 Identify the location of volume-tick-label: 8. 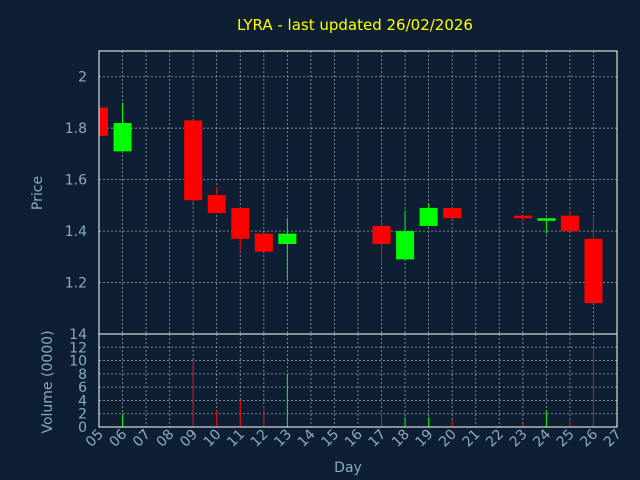
(82, 375).